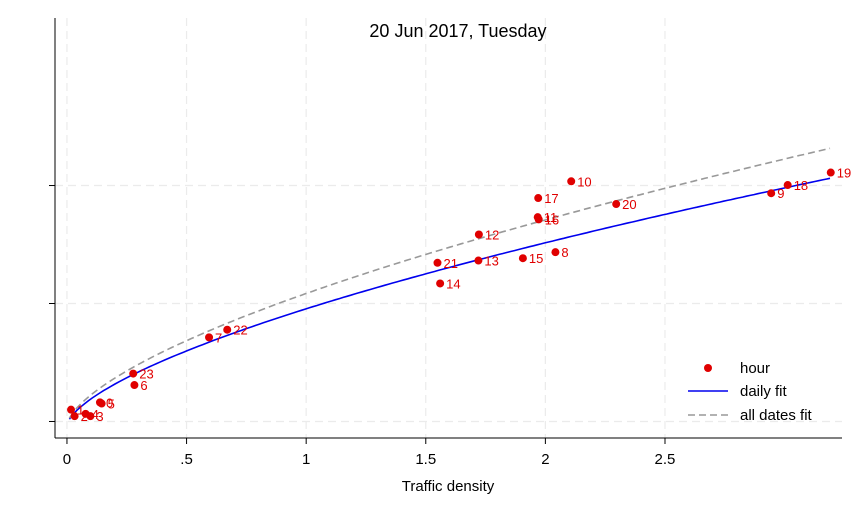 The image size is (860, 516). What do you see at coordinates (448, 486) in the screenshot?
I see `x-axis-label: Traffic density` at bounding box center [448, 486].